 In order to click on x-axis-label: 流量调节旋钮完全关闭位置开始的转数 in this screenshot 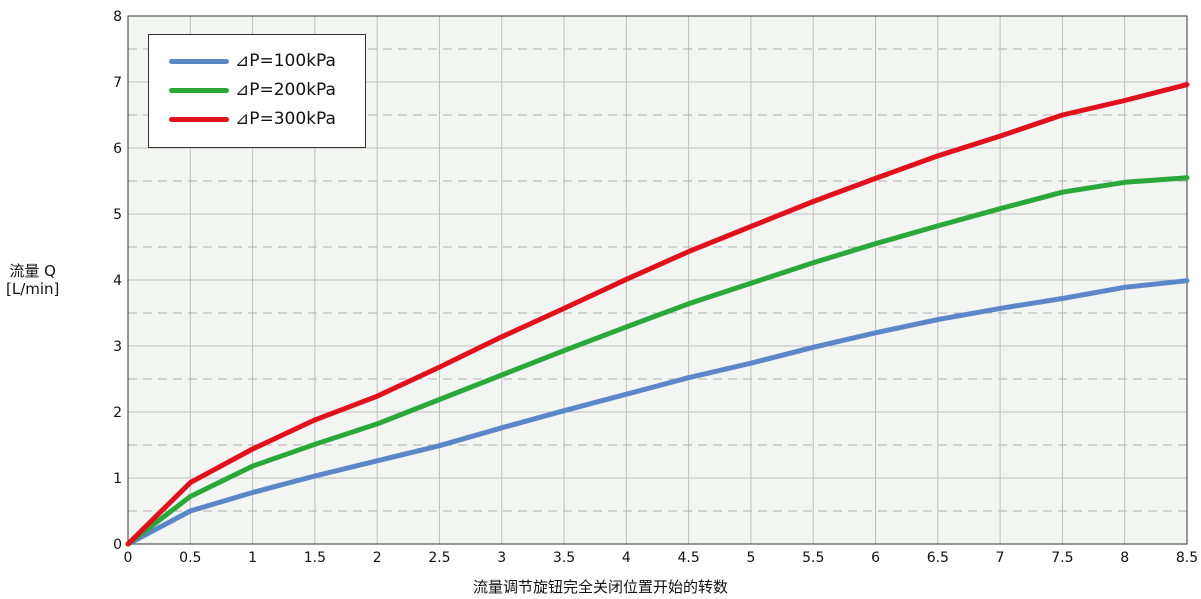, I will do `click(600, 587)`.